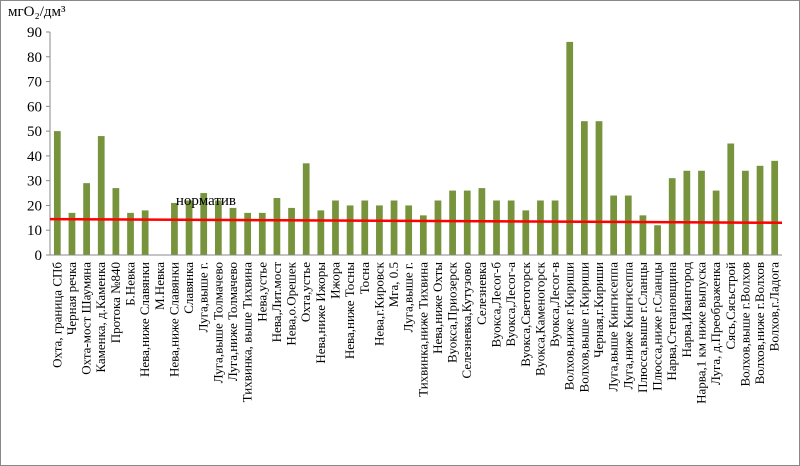 The width and height of the screenshot is (800, 466). I want to click on x-tick-label: Нева,Лит.мост, so click(276, 302).